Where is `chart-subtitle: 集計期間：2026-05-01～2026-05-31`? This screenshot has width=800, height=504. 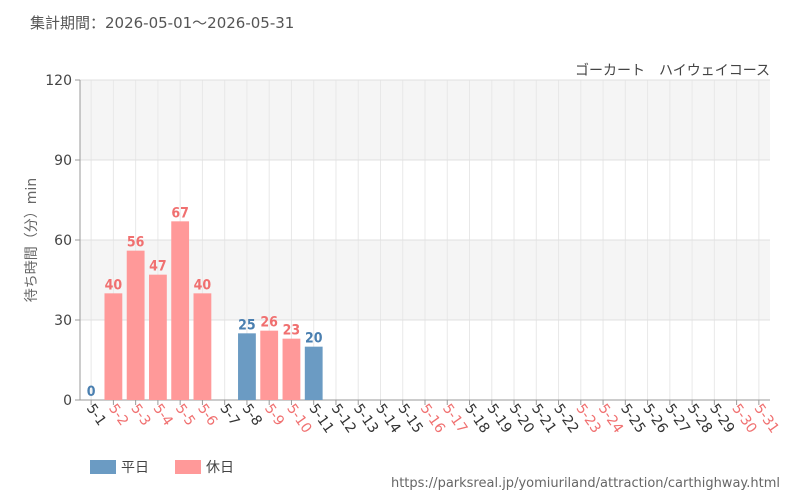 chart-subtitle: 集計期間：2026-05-01～2026-05-31 is located at coordinates (162, 23).